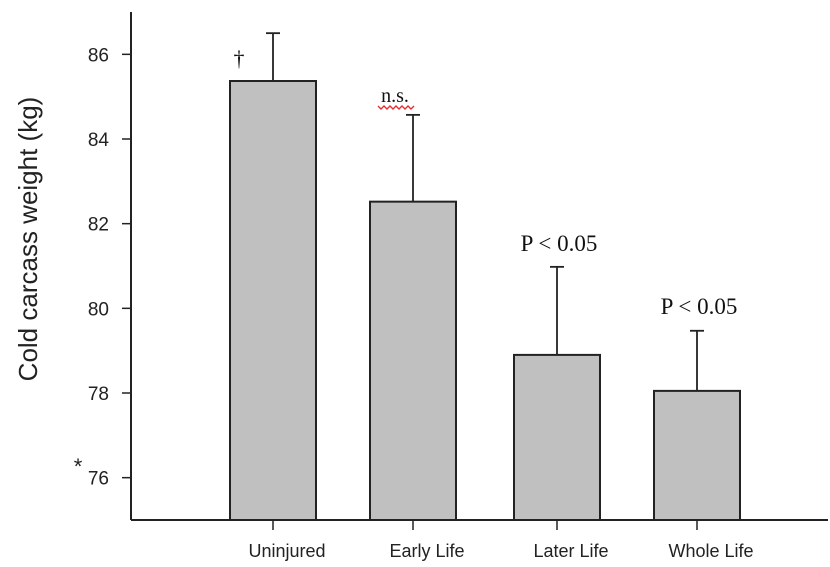 The width and height of the screenshot is (830, 567). I want to click on y-axis-title: Cold carcass weight (kg), so click(28, 239).